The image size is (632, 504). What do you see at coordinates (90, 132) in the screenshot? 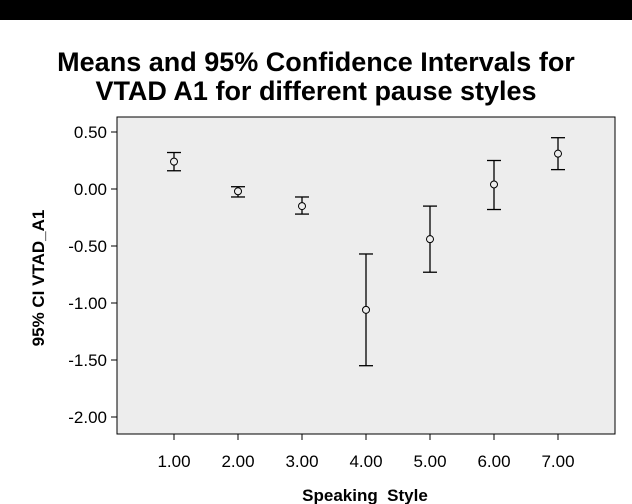
I see `y-tick-label: 0.50` at bounding box center [90, 132].